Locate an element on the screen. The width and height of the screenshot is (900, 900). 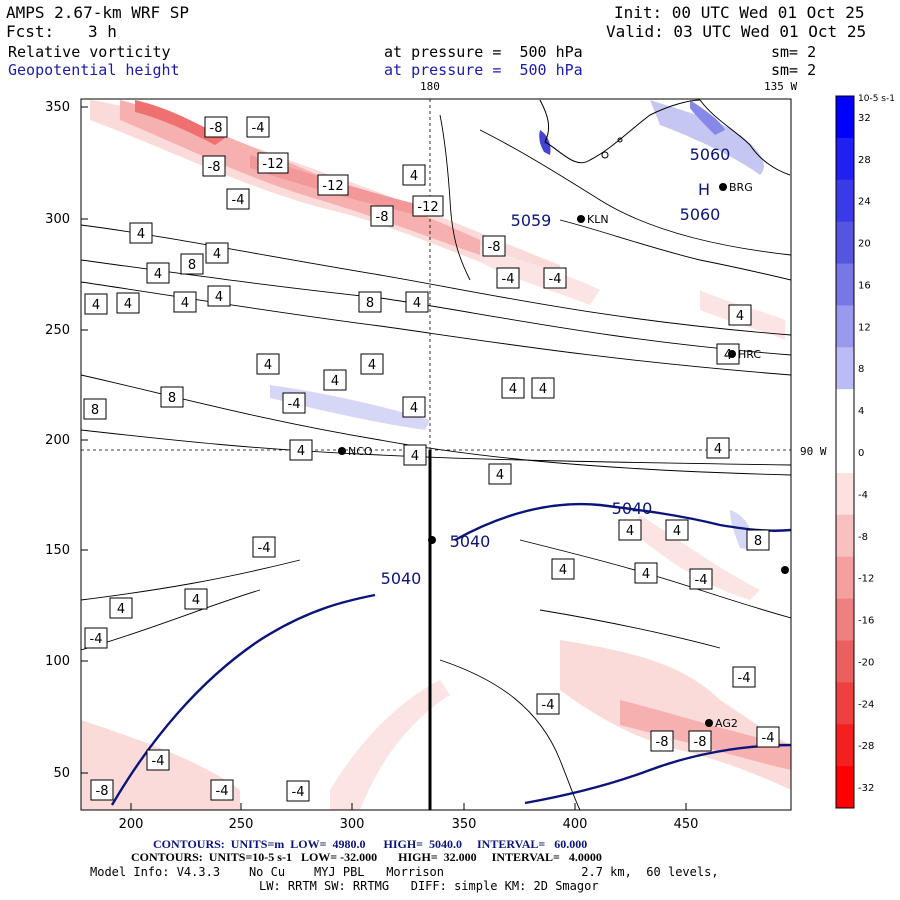
forecast-value: 3 h is located at coordinates (102, 31).